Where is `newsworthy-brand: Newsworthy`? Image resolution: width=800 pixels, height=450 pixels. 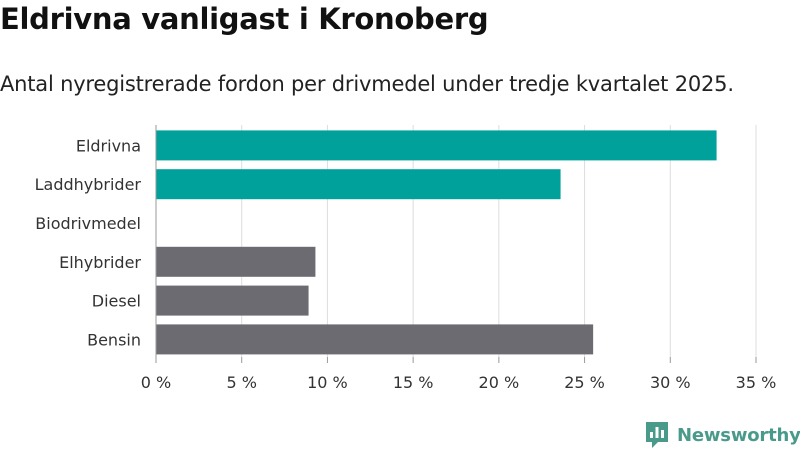
newsworthy-brand: Newsworthy is located at coordinates (722, 435).